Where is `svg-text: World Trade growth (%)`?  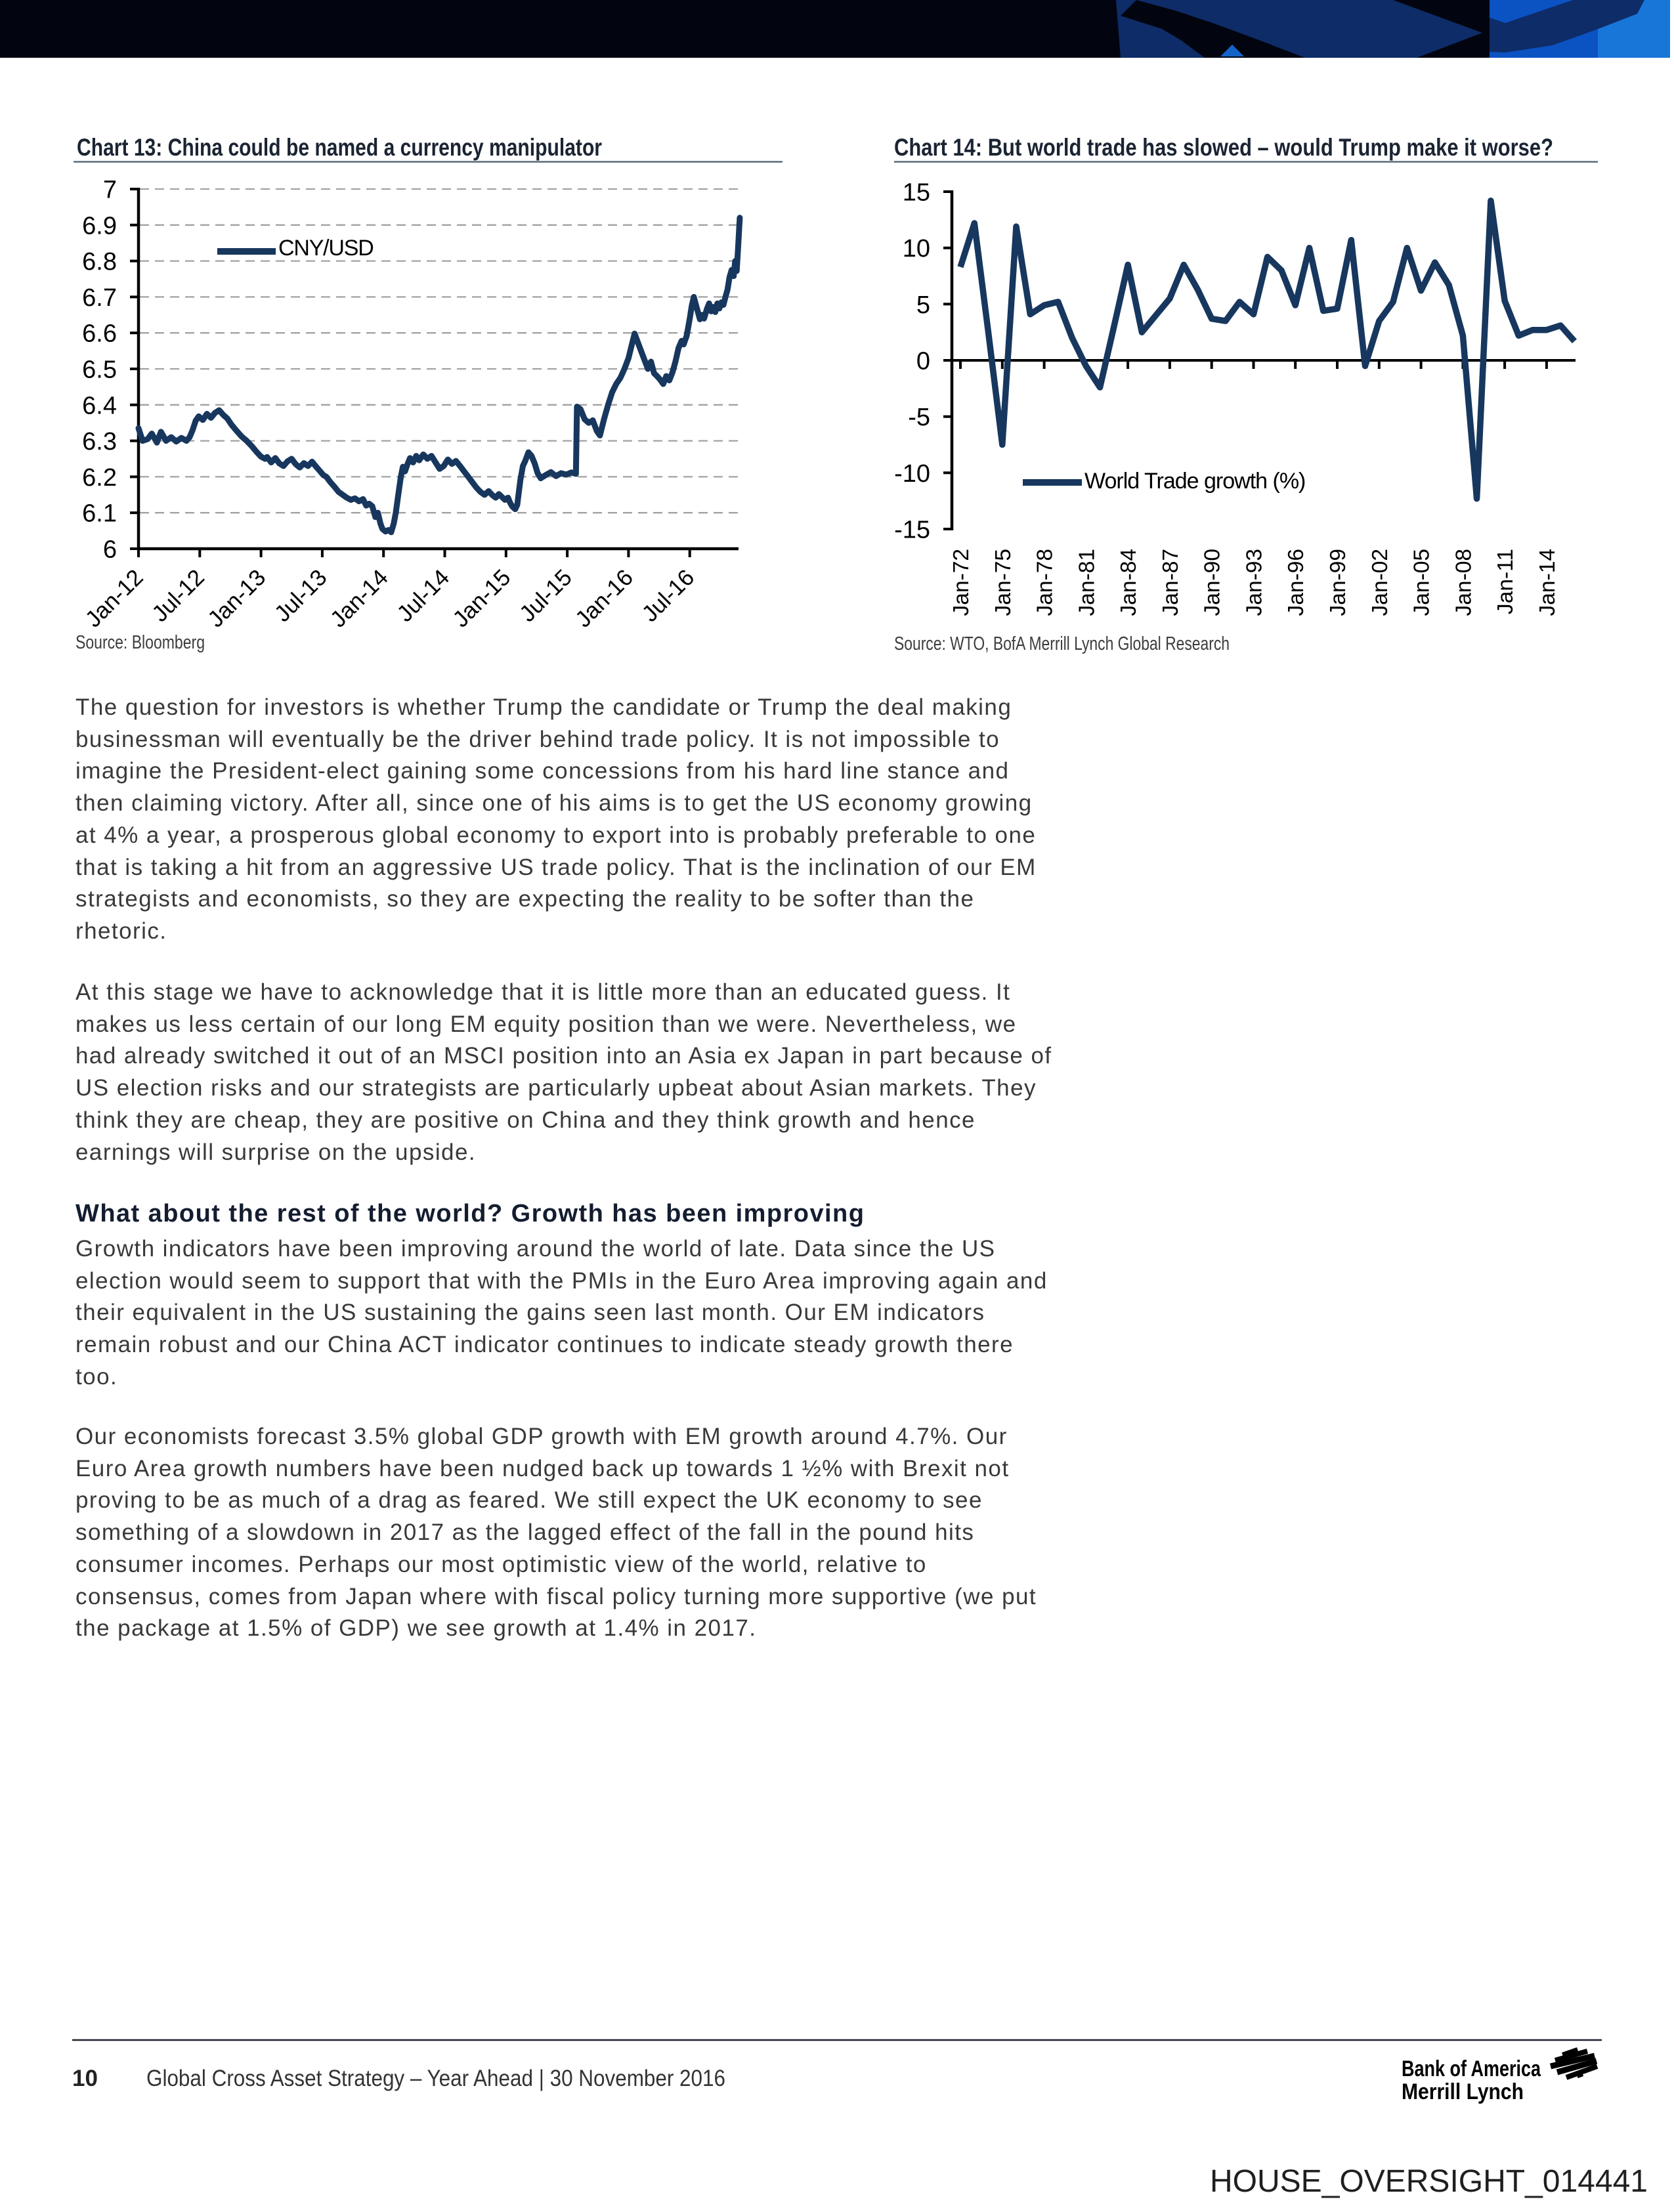 svg-text: World Trade growth (%) is located at coordinates (1194, 482).